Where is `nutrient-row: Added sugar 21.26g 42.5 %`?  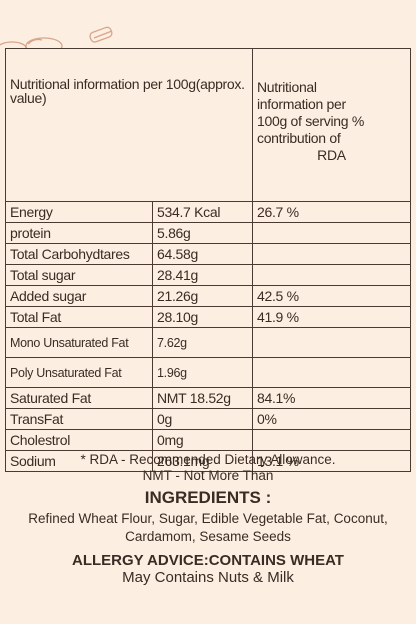
nutrient-row: Added sugar 21.26g 42.5 % is located at coordinates (208, 296).